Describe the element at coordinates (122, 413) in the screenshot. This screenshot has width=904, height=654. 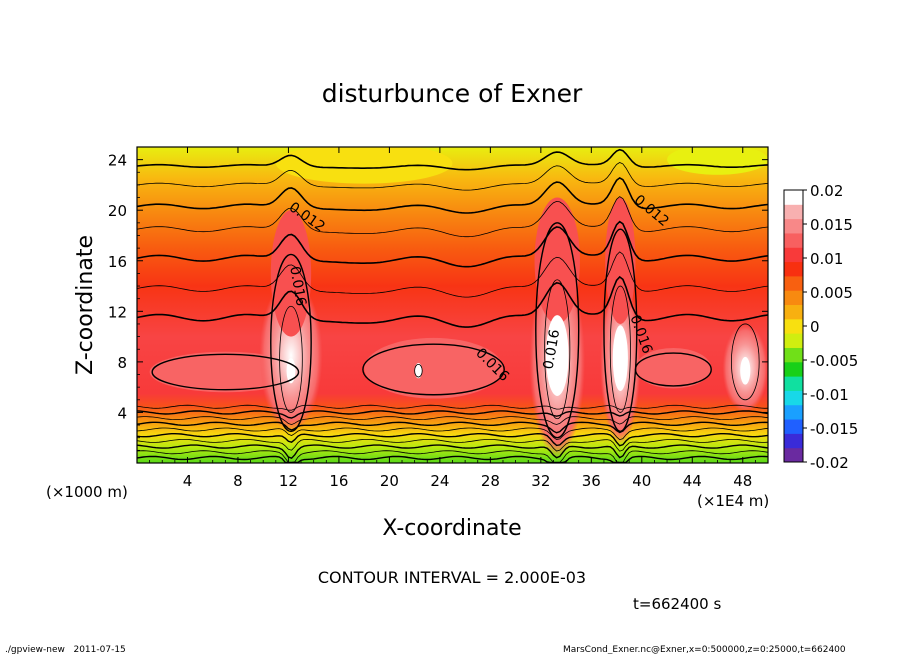
I see `y-tick-label: 4` at that location.